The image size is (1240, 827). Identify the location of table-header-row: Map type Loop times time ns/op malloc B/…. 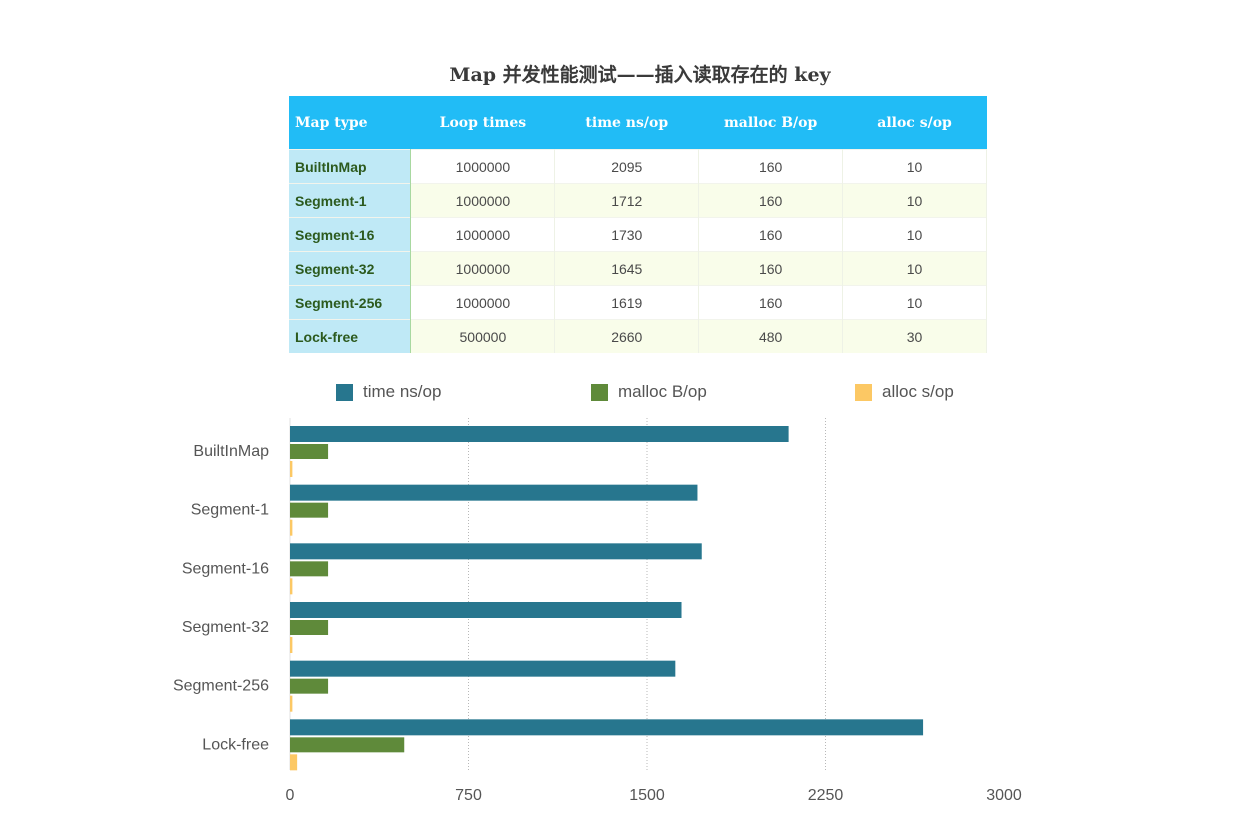
(638, 123).